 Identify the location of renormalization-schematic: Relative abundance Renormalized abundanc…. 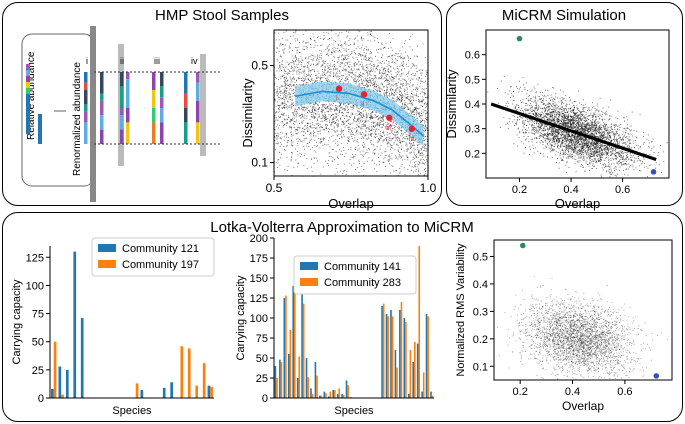
(120, 114).